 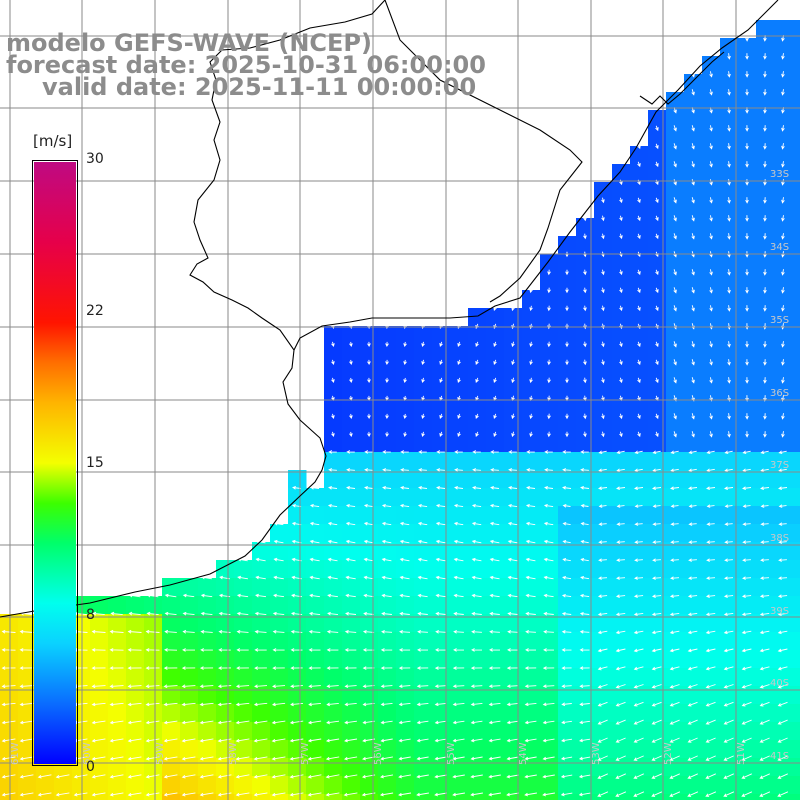 What do you see at coordinates (95, 311) in the screenshot?
I see `colorbar-tick-label: 22` at bounding box center [95, 311].